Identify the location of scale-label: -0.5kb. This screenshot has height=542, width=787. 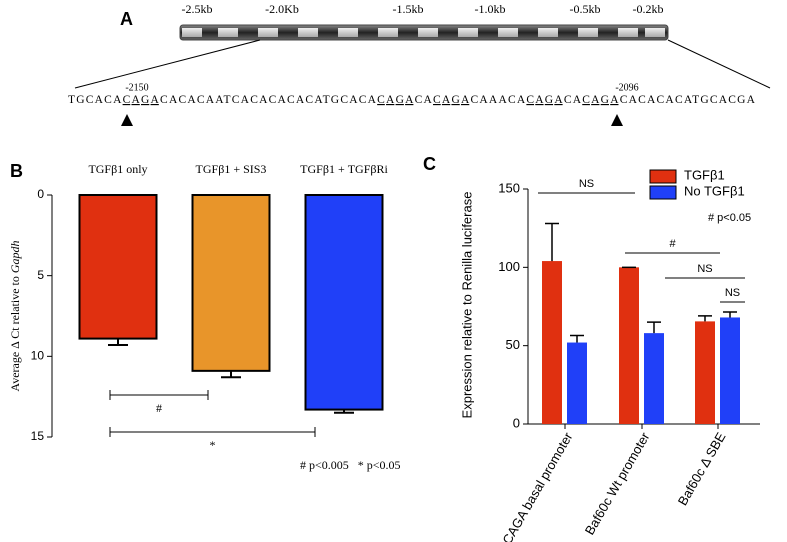
(585, 9).